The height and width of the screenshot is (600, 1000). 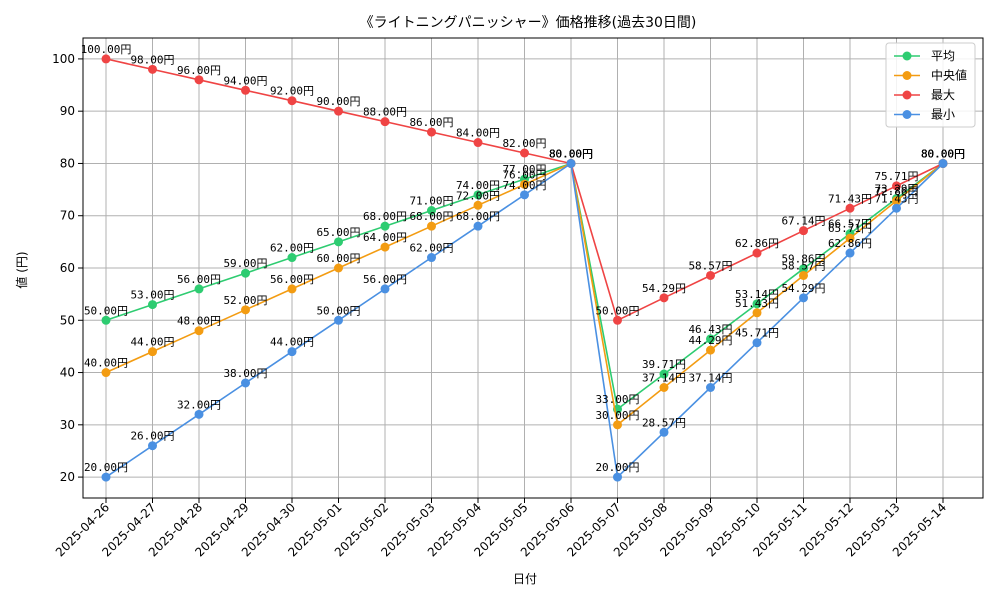 I want to click on data-label: 28.57円, so click(x=664, y=422).